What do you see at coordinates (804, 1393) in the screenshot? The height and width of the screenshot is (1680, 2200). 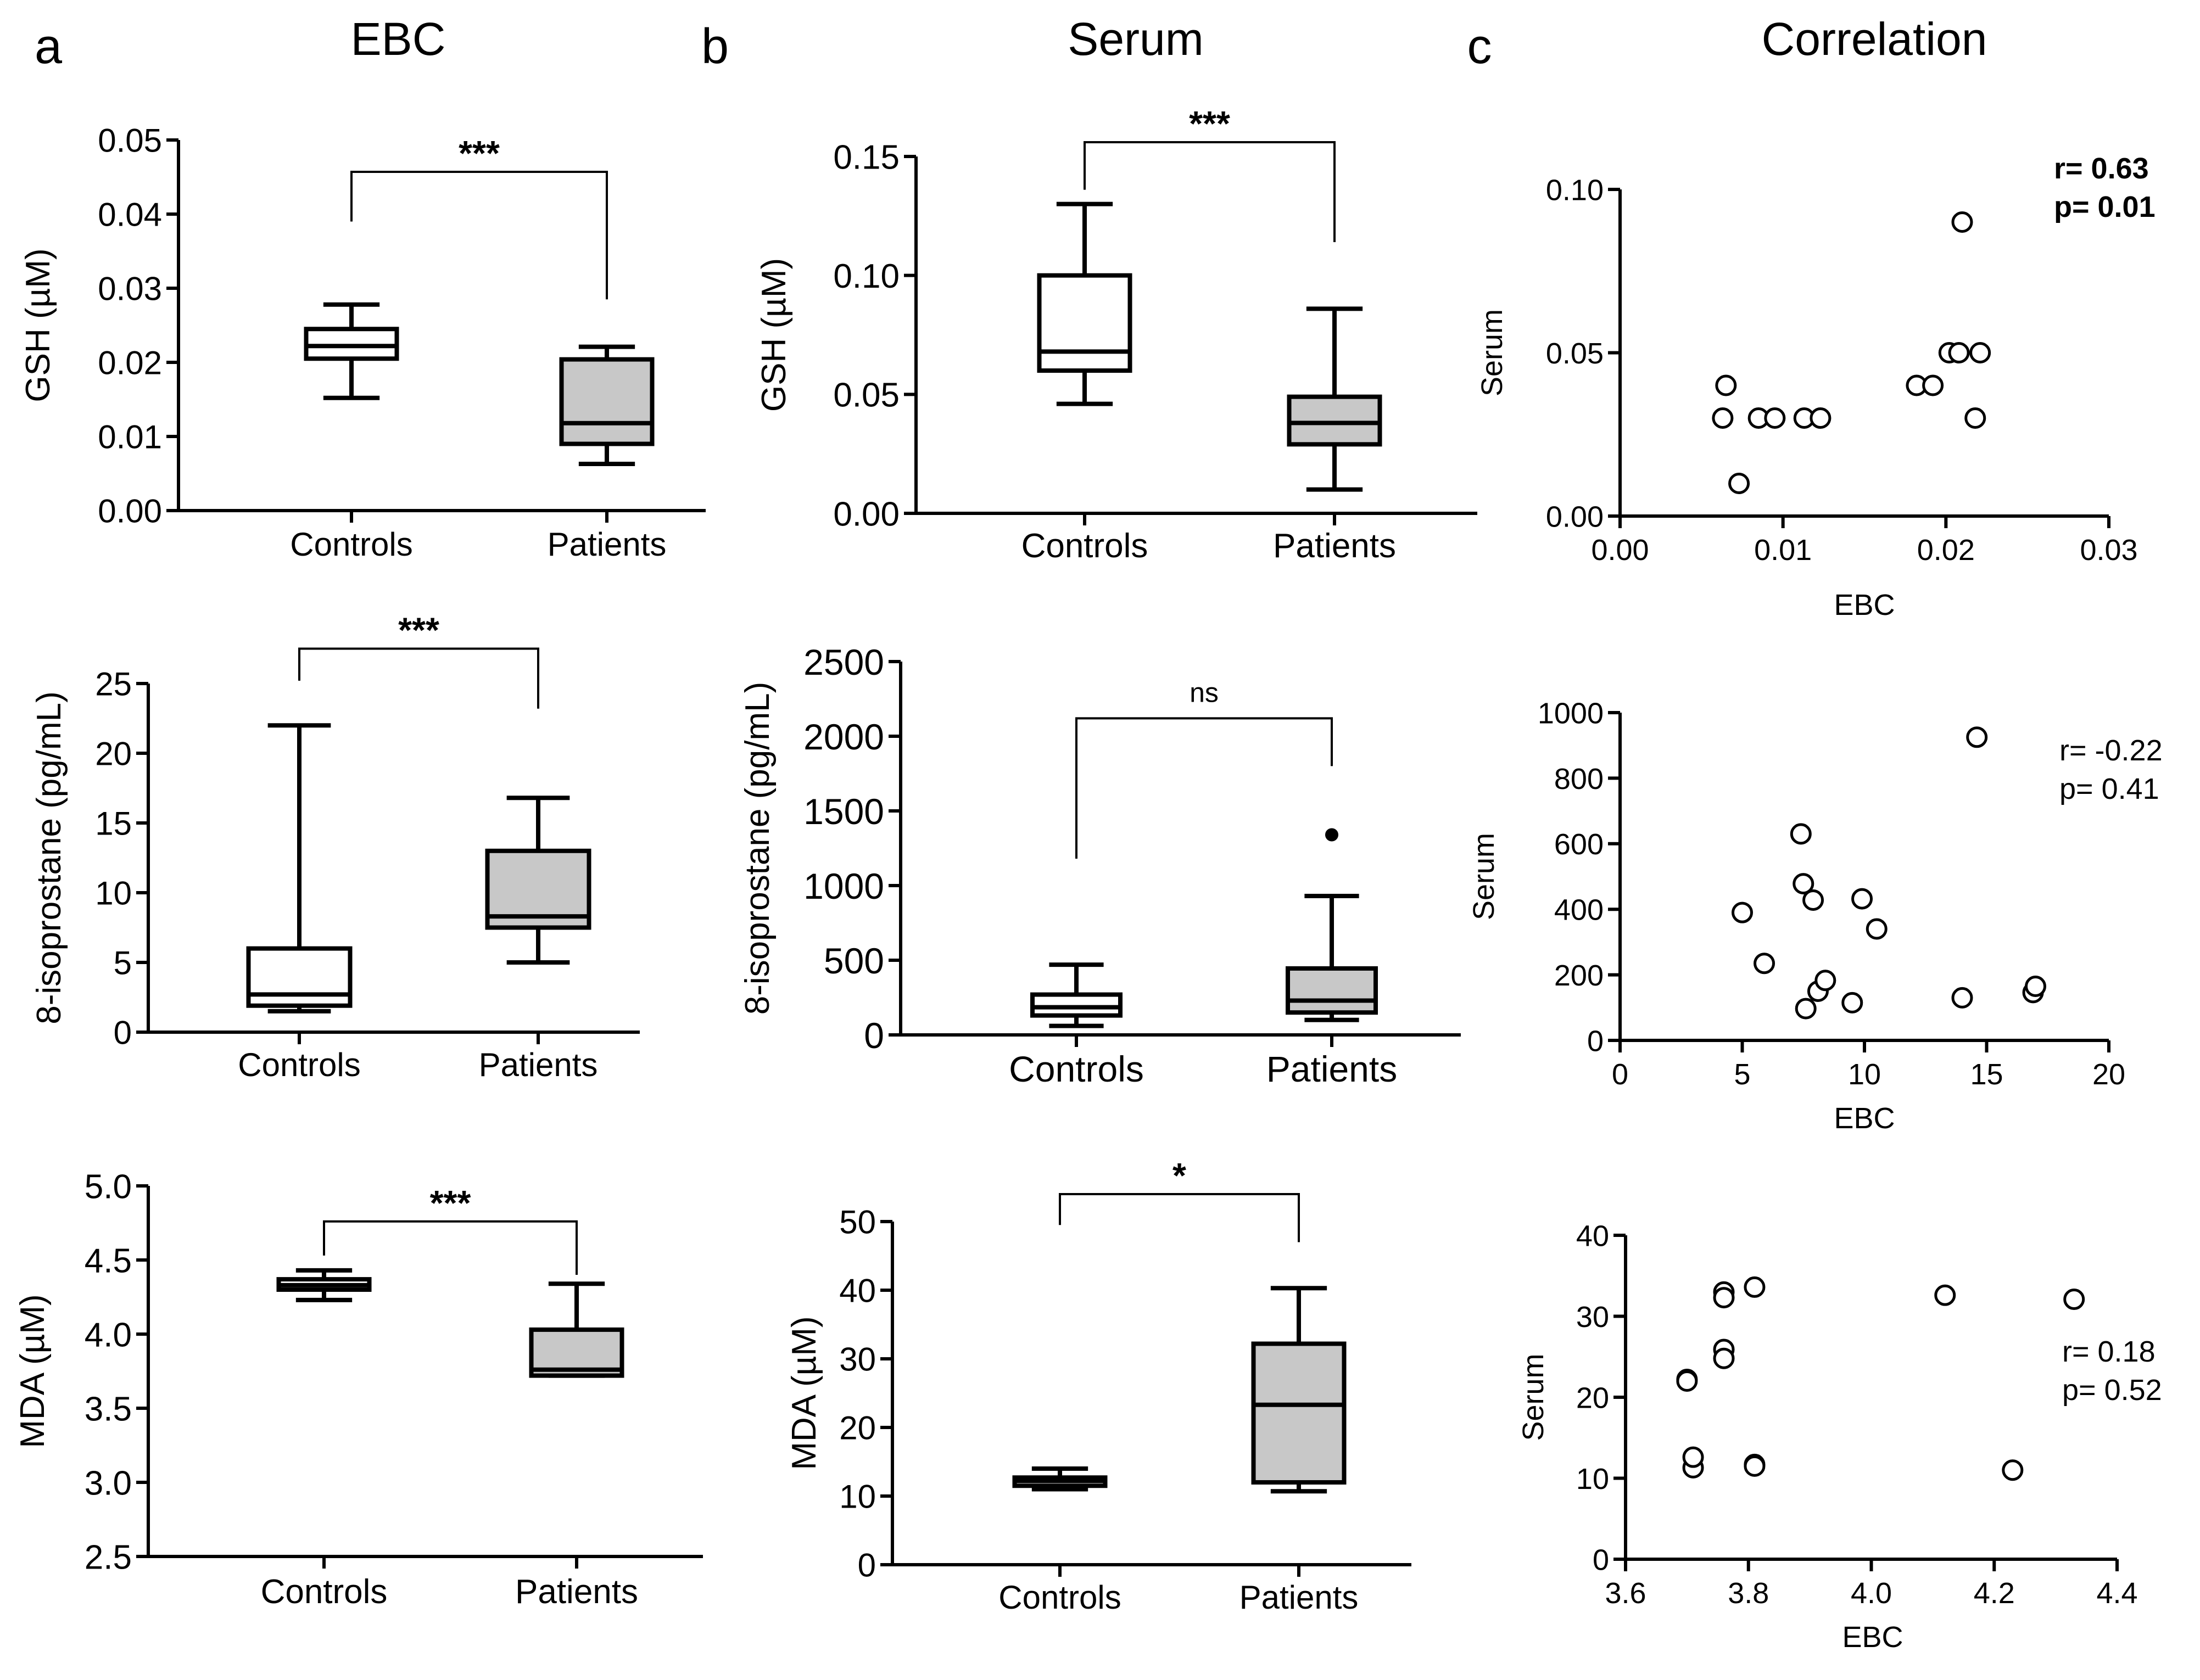 I see `y-axis-label: MDA (µM)` at bounding box center [804, 1393].